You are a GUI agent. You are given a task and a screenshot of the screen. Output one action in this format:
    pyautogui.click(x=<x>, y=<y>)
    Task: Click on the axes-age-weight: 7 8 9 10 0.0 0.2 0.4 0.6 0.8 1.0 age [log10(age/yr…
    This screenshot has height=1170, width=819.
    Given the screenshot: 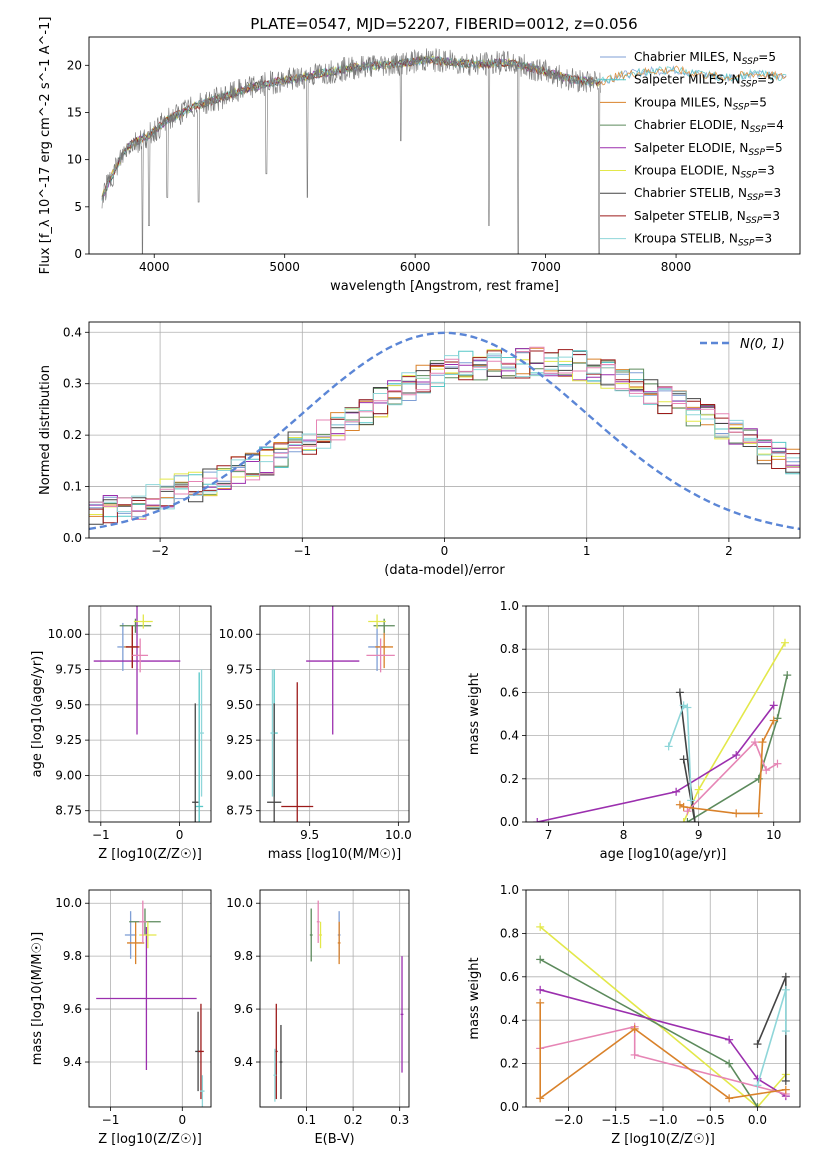 What is the action you would take?
    pyautogui.click(x=634, y=730)
    